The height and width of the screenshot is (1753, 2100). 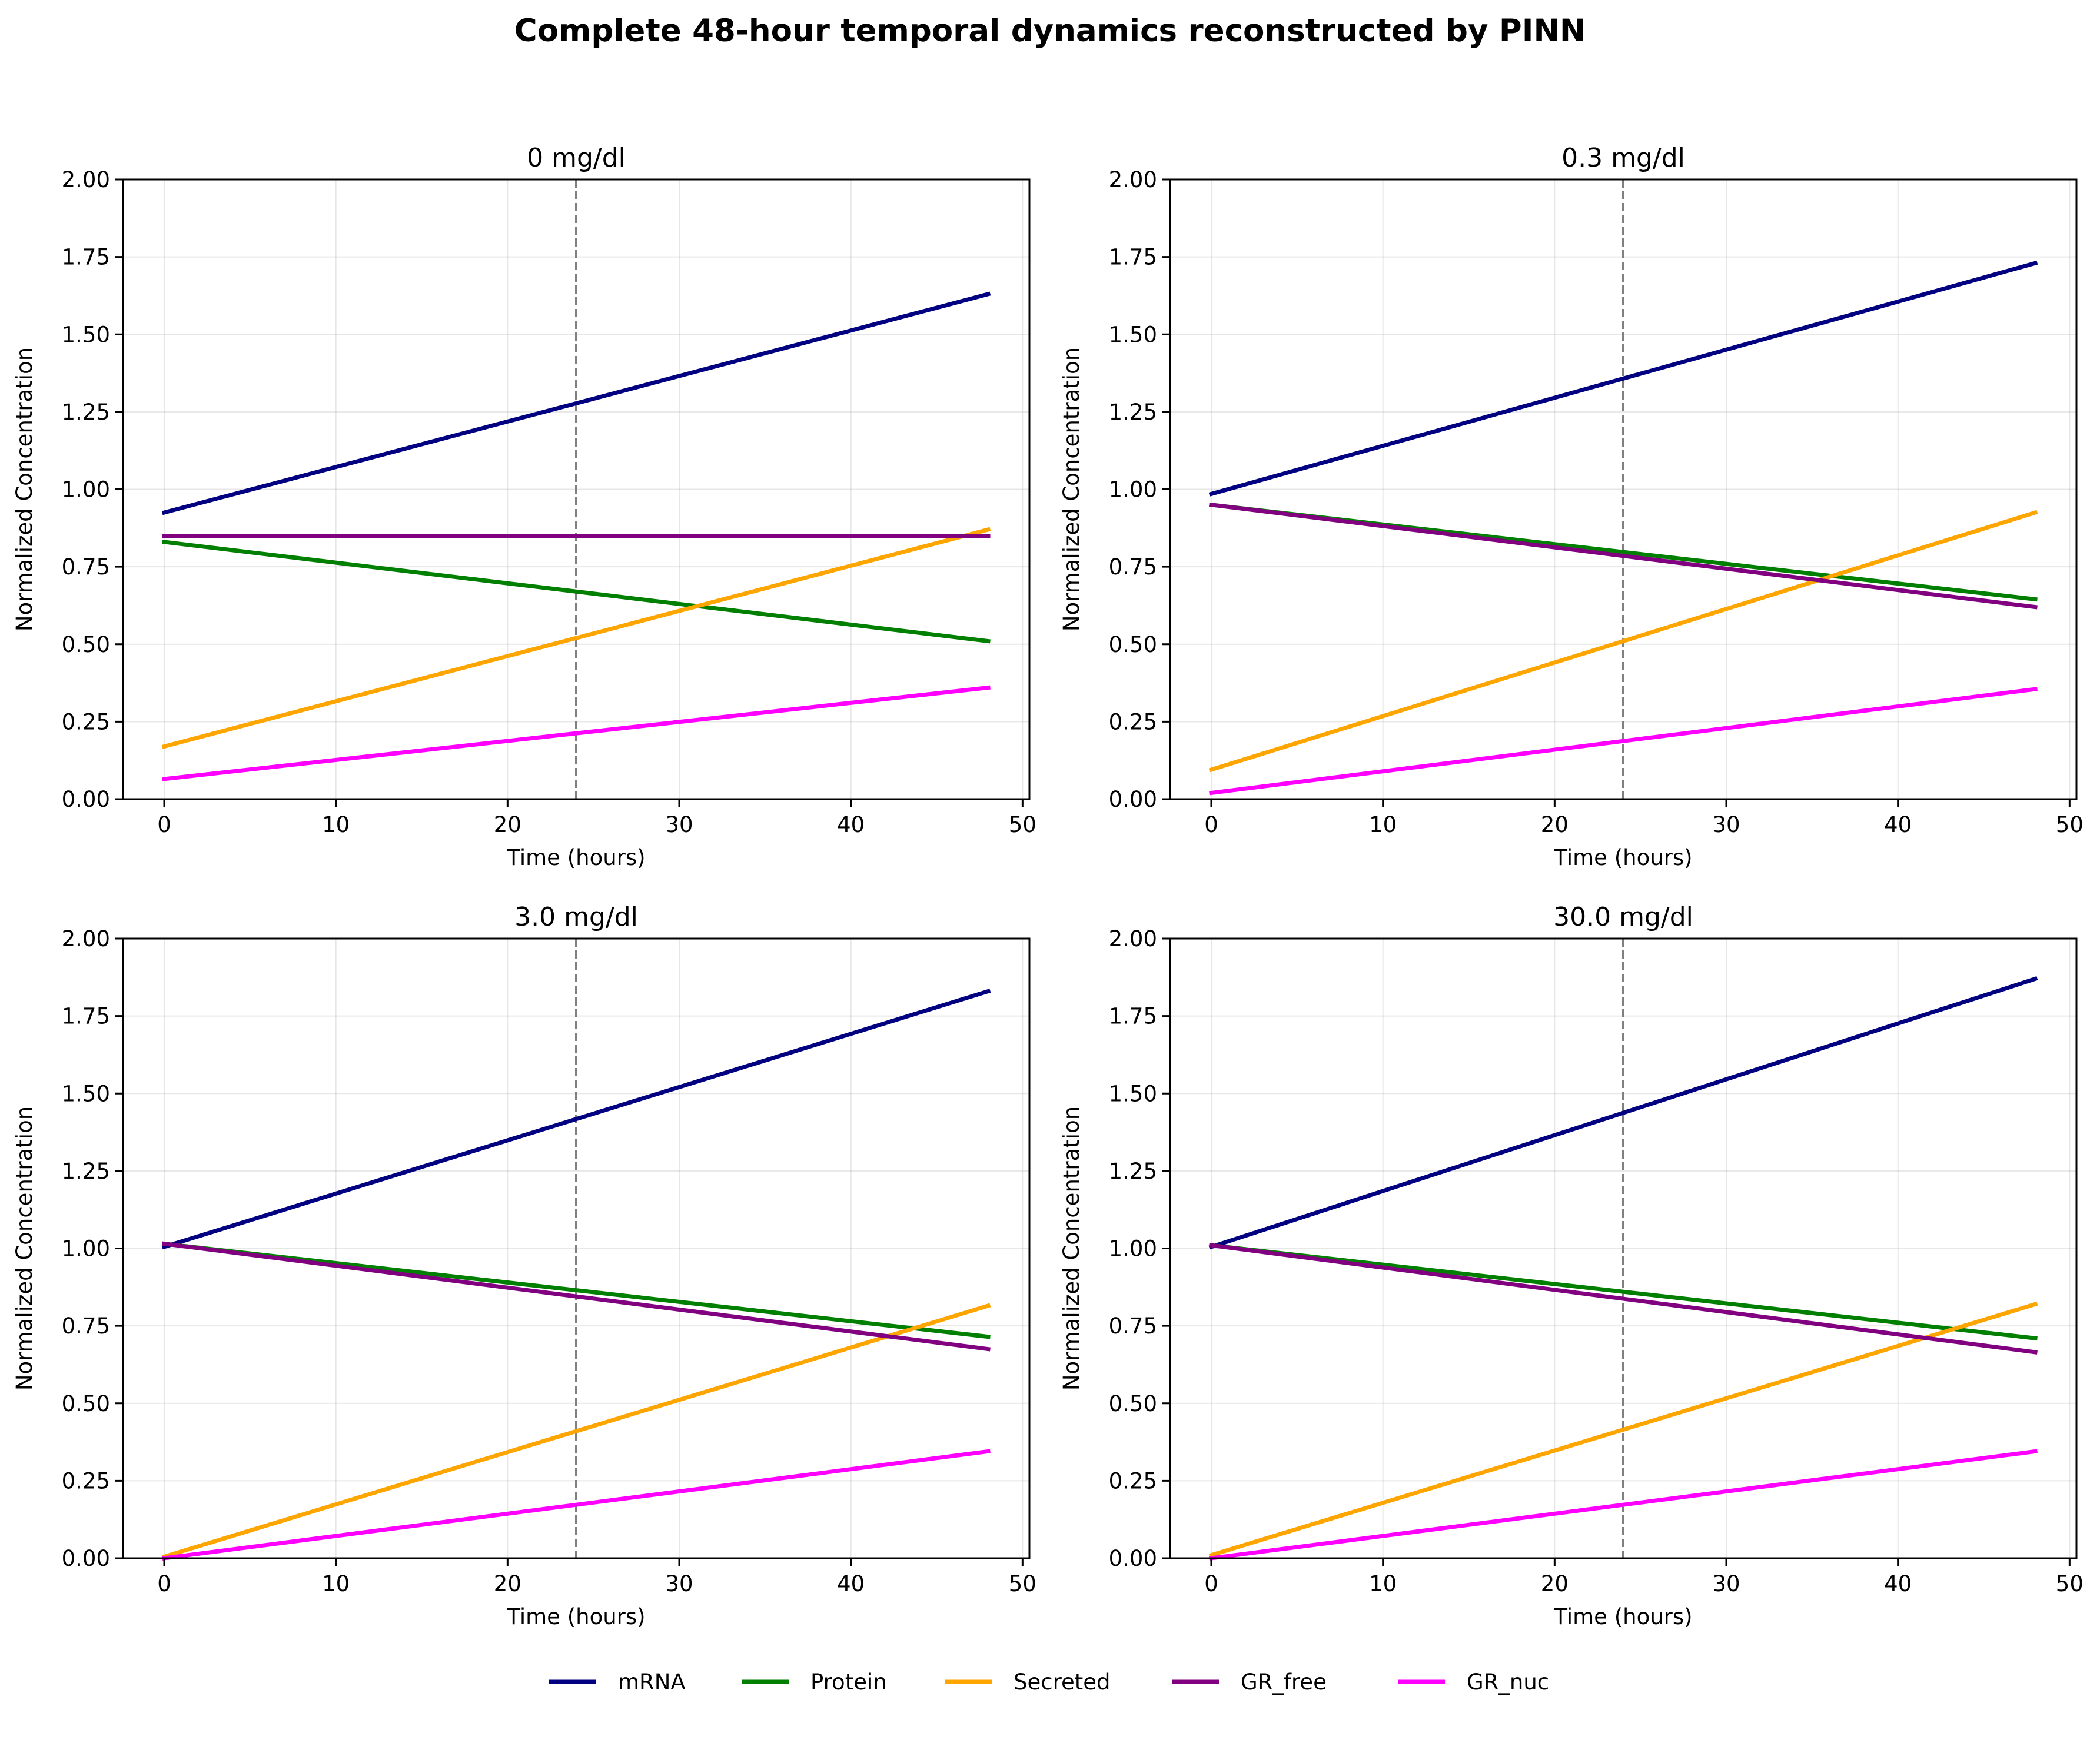 I want to click on legend: mRNA Protein Secreted GR_free GR_nuc, so click(x=1049, y=1682).